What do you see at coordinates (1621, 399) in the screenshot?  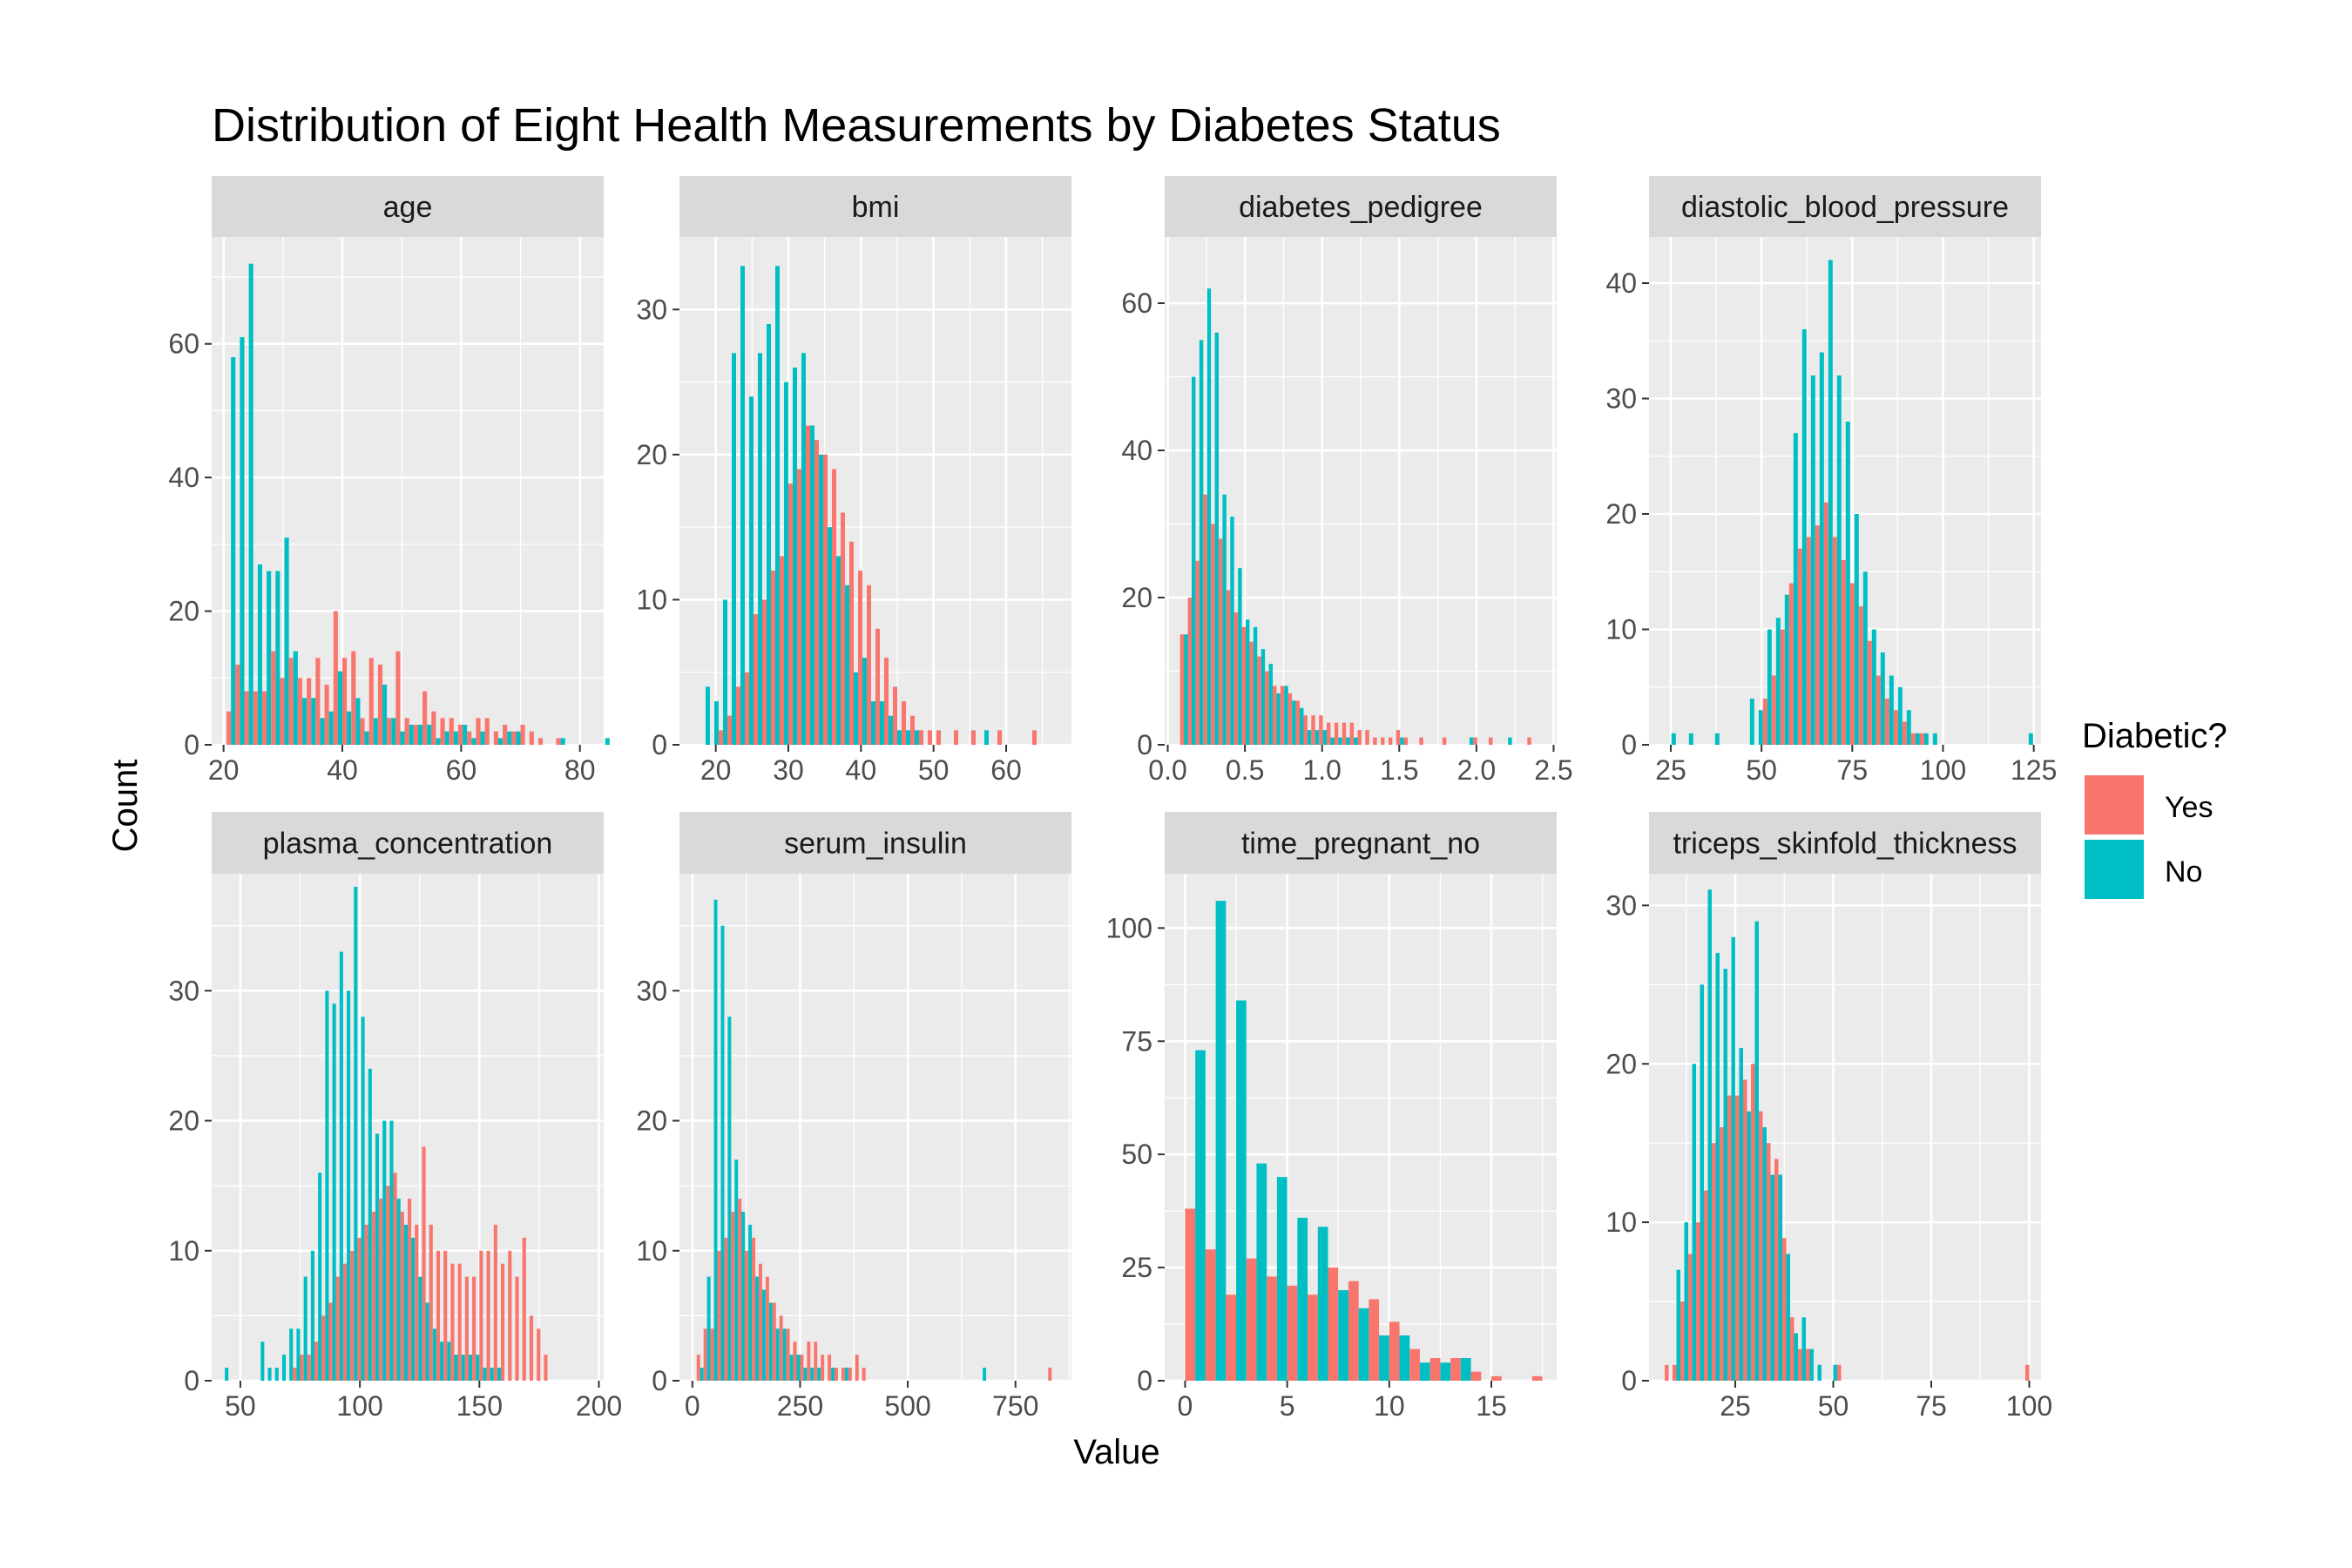 I see `y-tick-label: 30` at bounding box center [1621, 399].